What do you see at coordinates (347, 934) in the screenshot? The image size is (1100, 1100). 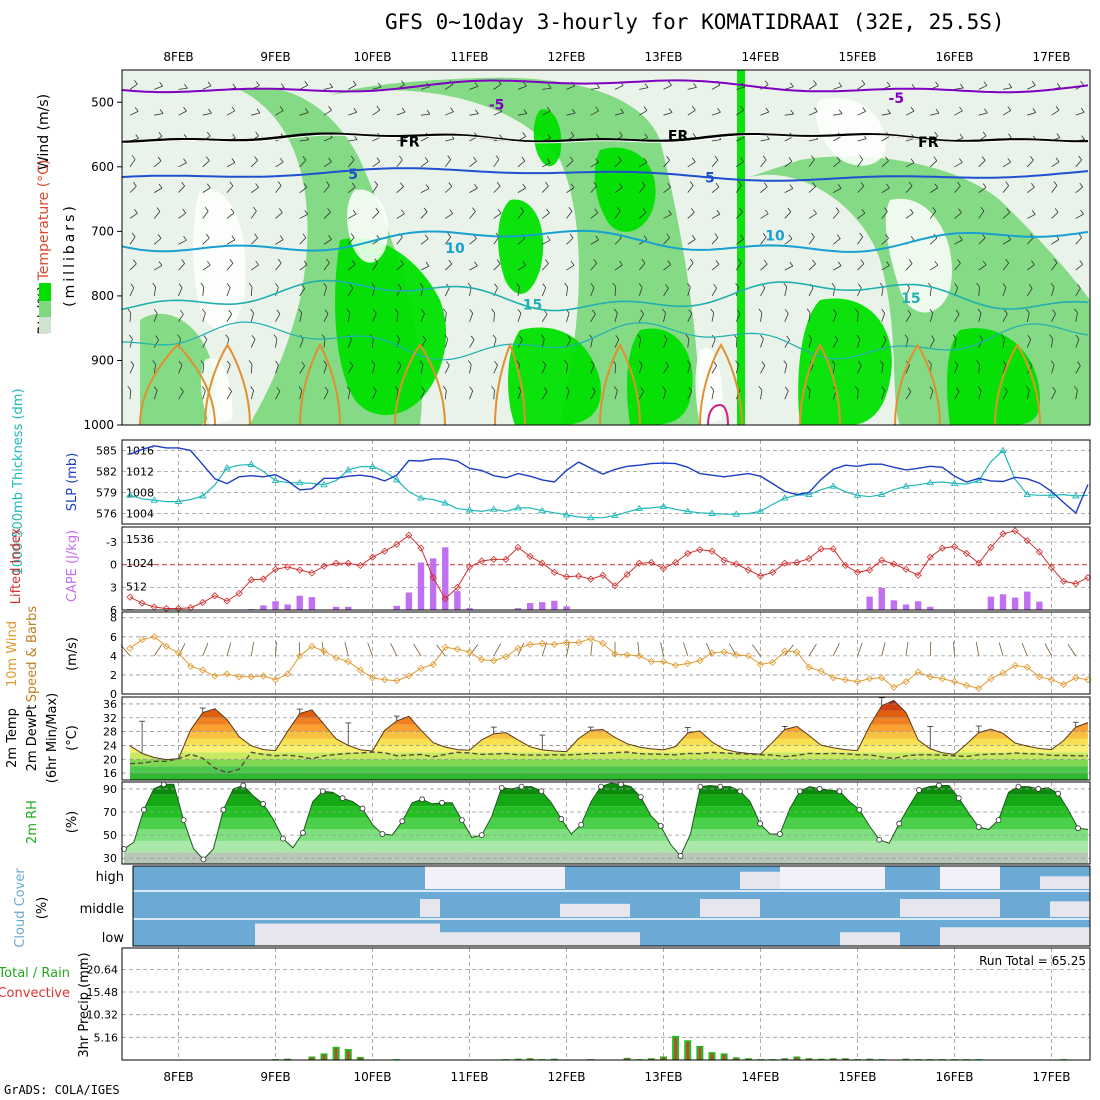 I see `cloud-block` at bounding box center [347, 934].